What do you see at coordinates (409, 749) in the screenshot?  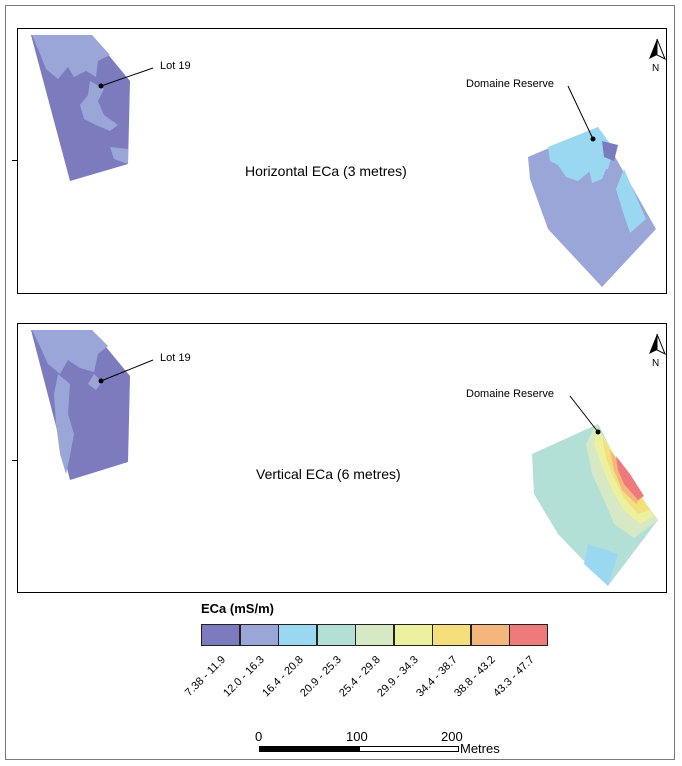 I see `scale-bar-white-segment` at bounding box center [409, 749].